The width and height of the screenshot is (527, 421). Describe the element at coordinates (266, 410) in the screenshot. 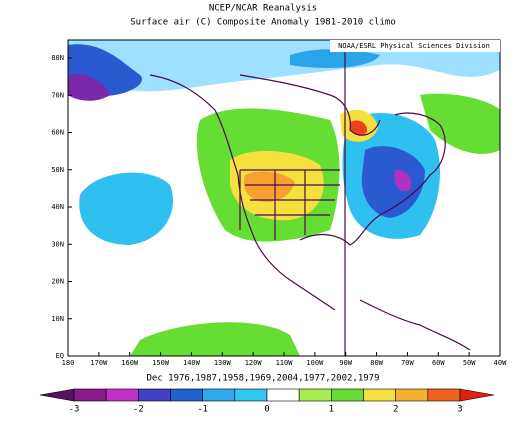

I see `colorbar-tick-label: 0` at that location.